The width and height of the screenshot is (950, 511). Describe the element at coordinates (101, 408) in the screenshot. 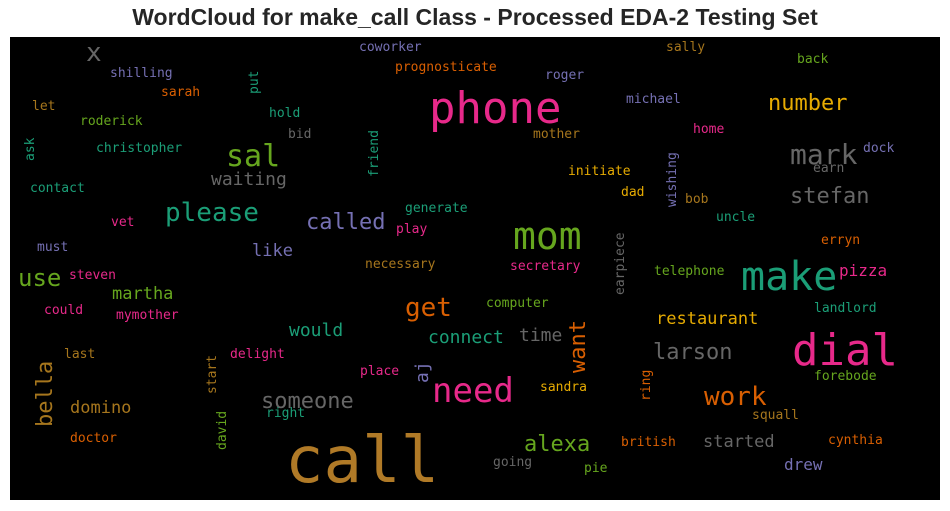

I see `word-domino: domino` at that location.